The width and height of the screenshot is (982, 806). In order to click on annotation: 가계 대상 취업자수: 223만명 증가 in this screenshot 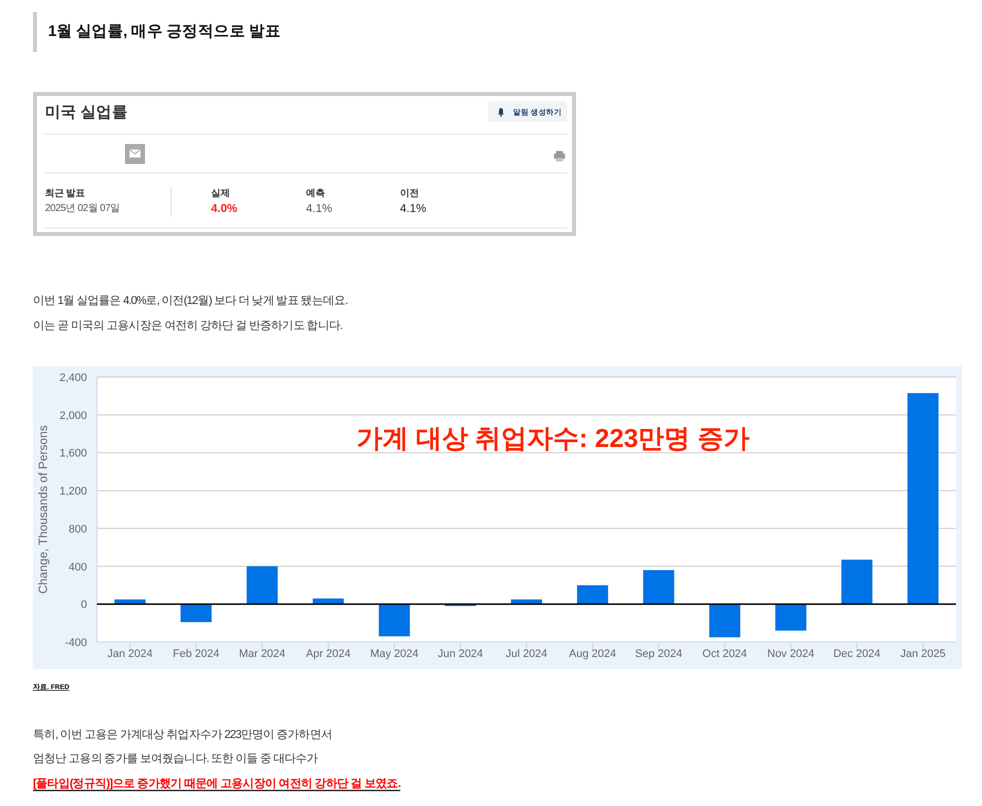, I will do `click(553, 438)`.